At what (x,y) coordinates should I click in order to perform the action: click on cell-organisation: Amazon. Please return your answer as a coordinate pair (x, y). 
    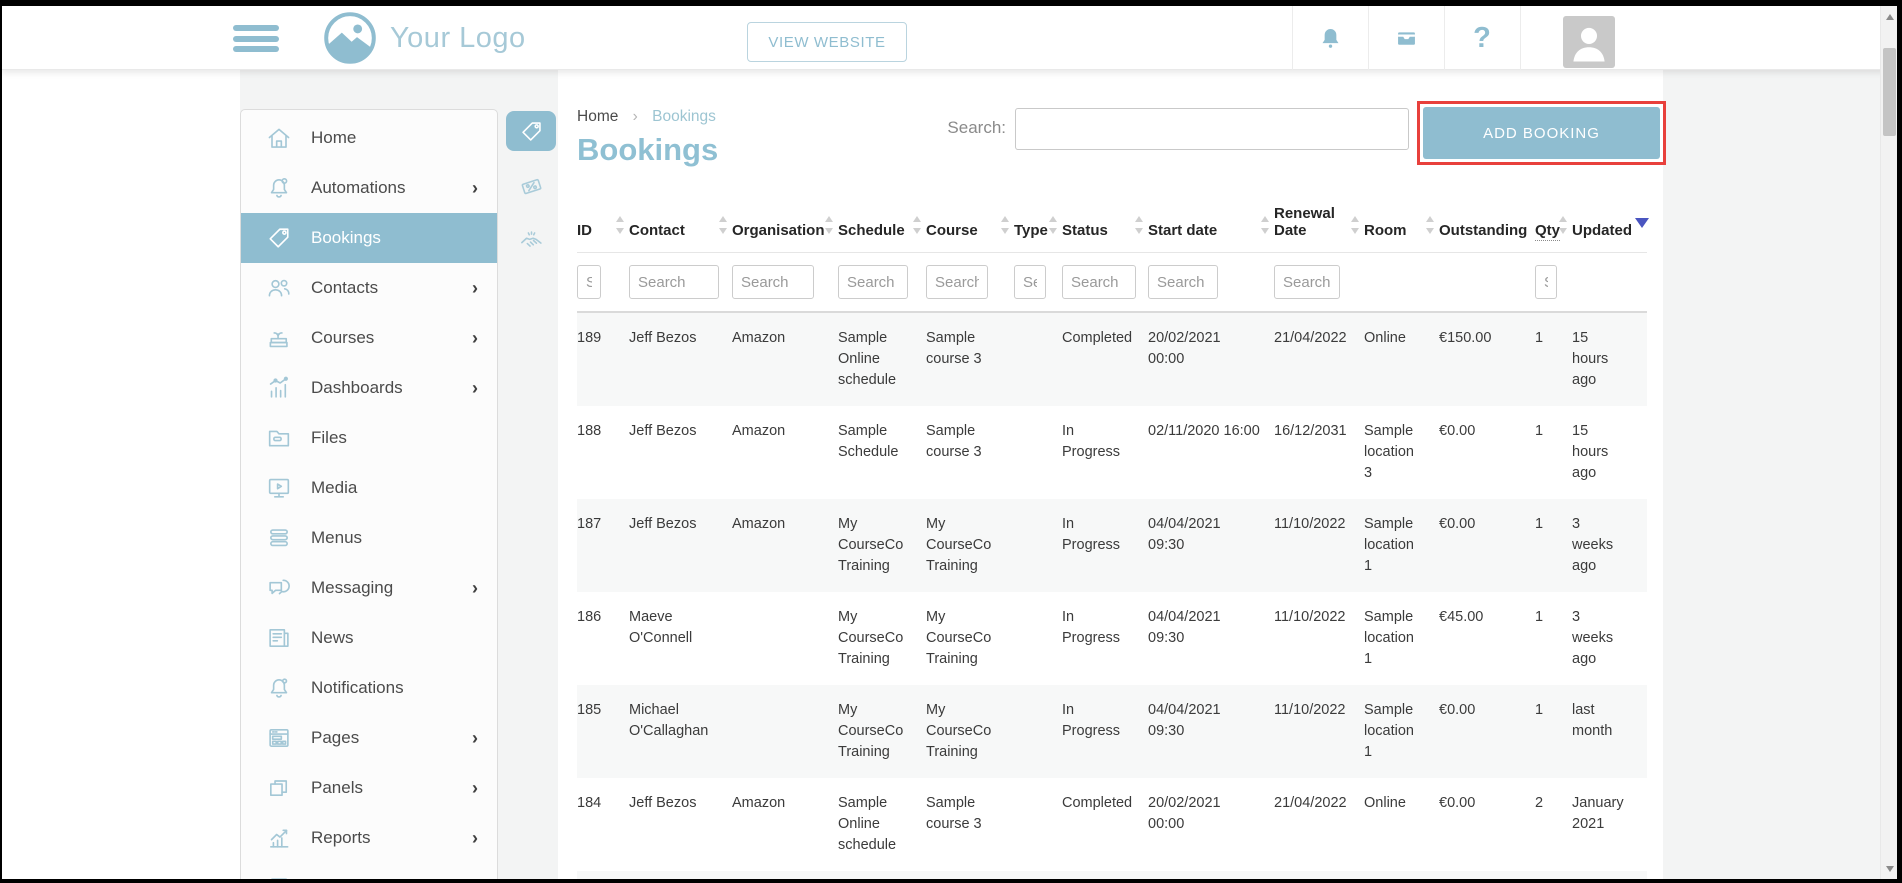
    Looking at the image, I should click on (785, 875).